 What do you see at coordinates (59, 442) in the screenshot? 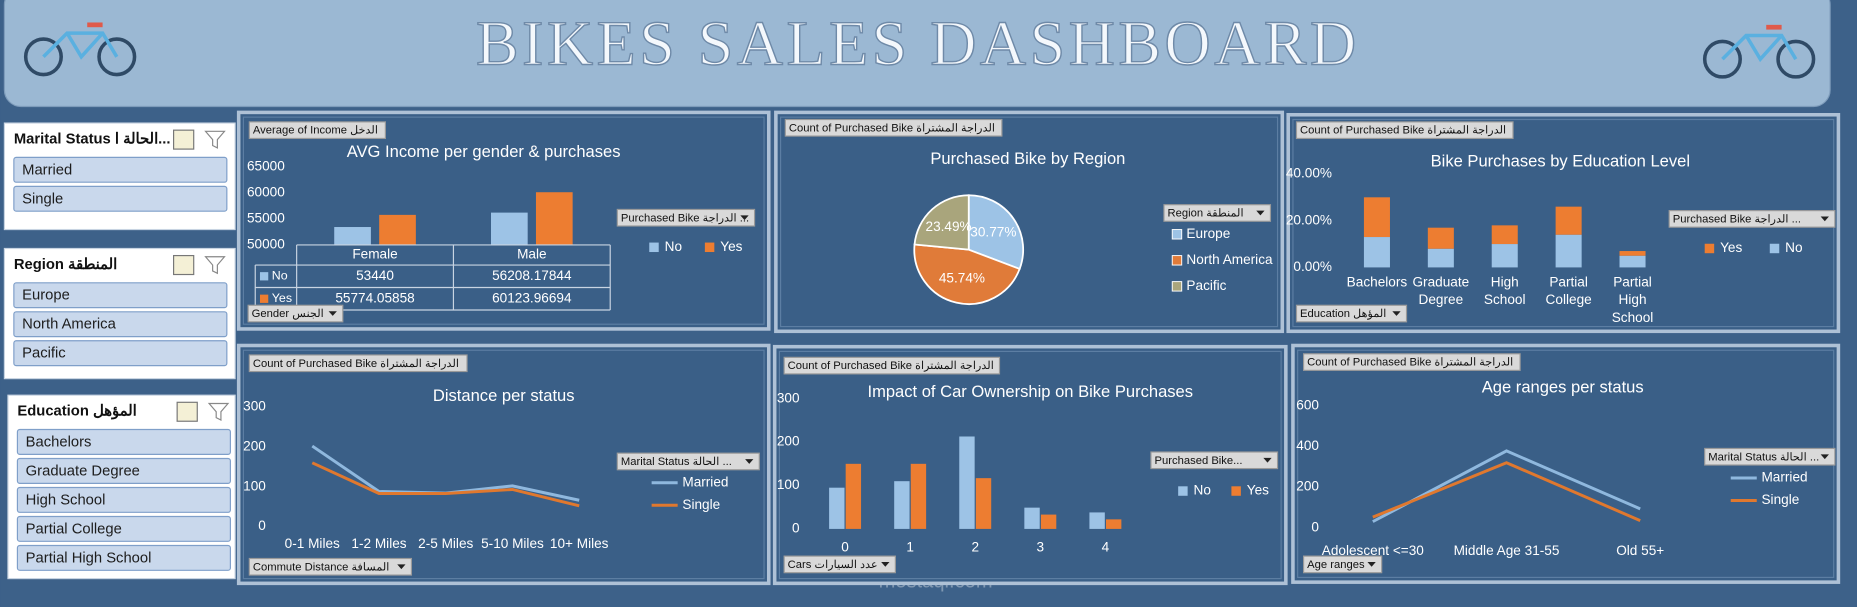
I see `slicer-item-label: Bachelors` at bounding box center [59, 442].